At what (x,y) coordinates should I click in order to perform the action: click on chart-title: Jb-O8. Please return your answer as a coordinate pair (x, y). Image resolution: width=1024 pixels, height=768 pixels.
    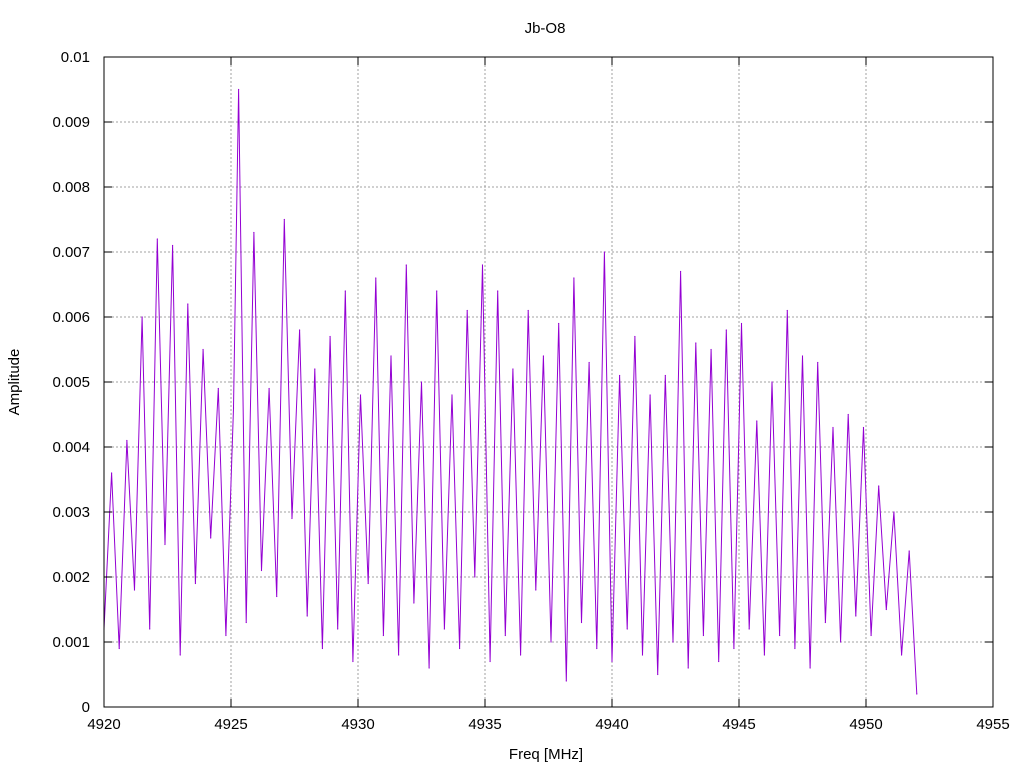
    Looking at the image, I should click on (545, 28).